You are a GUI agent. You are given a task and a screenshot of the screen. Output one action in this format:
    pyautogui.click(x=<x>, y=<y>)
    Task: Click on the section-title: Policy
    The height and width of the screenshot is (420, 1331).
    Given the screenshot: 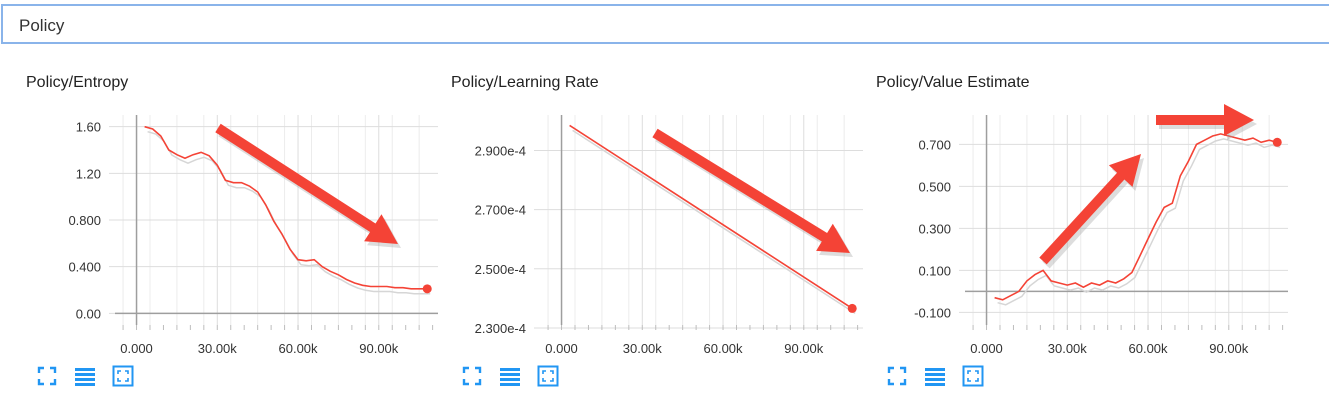 What is the action you would take?
    pyautogui.click(x=42, y=25)
    